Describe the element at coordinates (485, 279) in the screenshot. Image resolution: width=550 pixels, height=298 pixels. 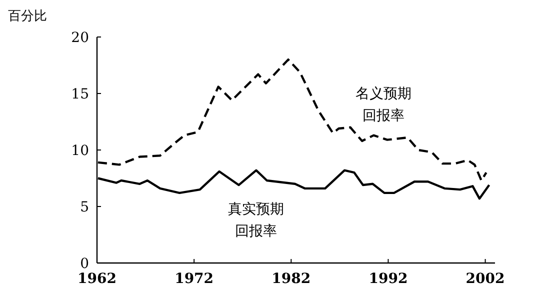
I see `x-tick-label: 2002` at that location.